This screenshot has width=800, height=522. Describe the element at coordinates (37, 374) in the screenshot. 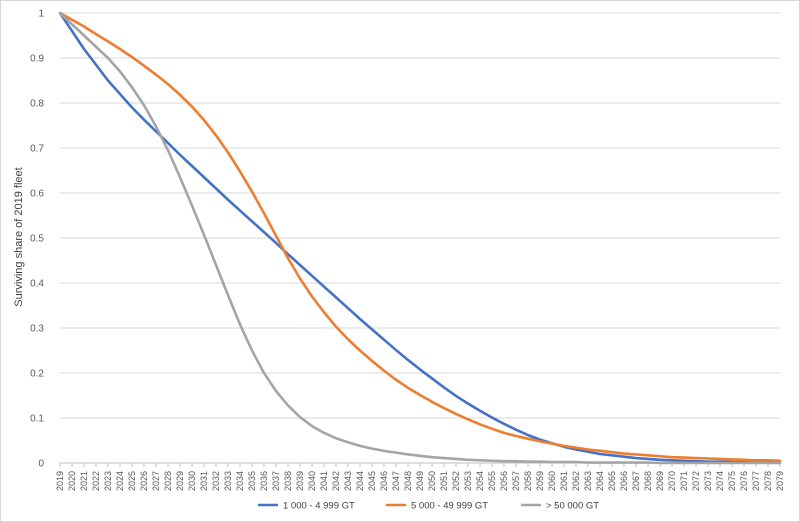

I see `y-tick-label: 0.2` at that location.